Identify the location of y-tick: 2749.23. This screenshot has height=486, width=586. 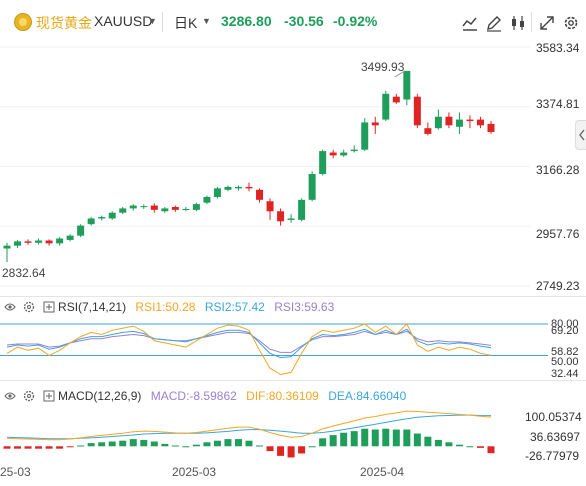
(558, 286).